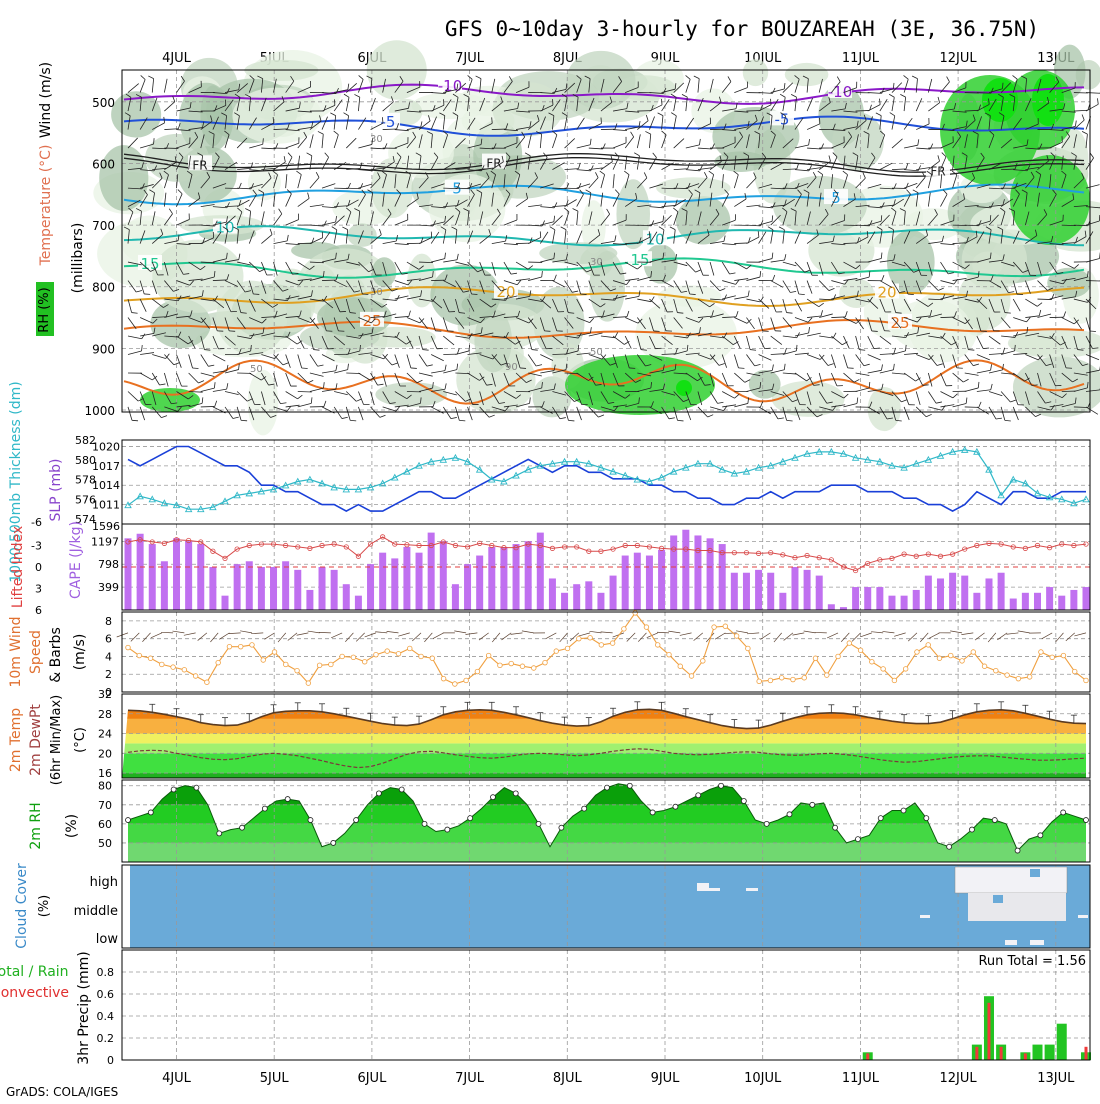 The image size is (1100, 1104). I want to click on rh-unit-label: (%), so click(72, 826).